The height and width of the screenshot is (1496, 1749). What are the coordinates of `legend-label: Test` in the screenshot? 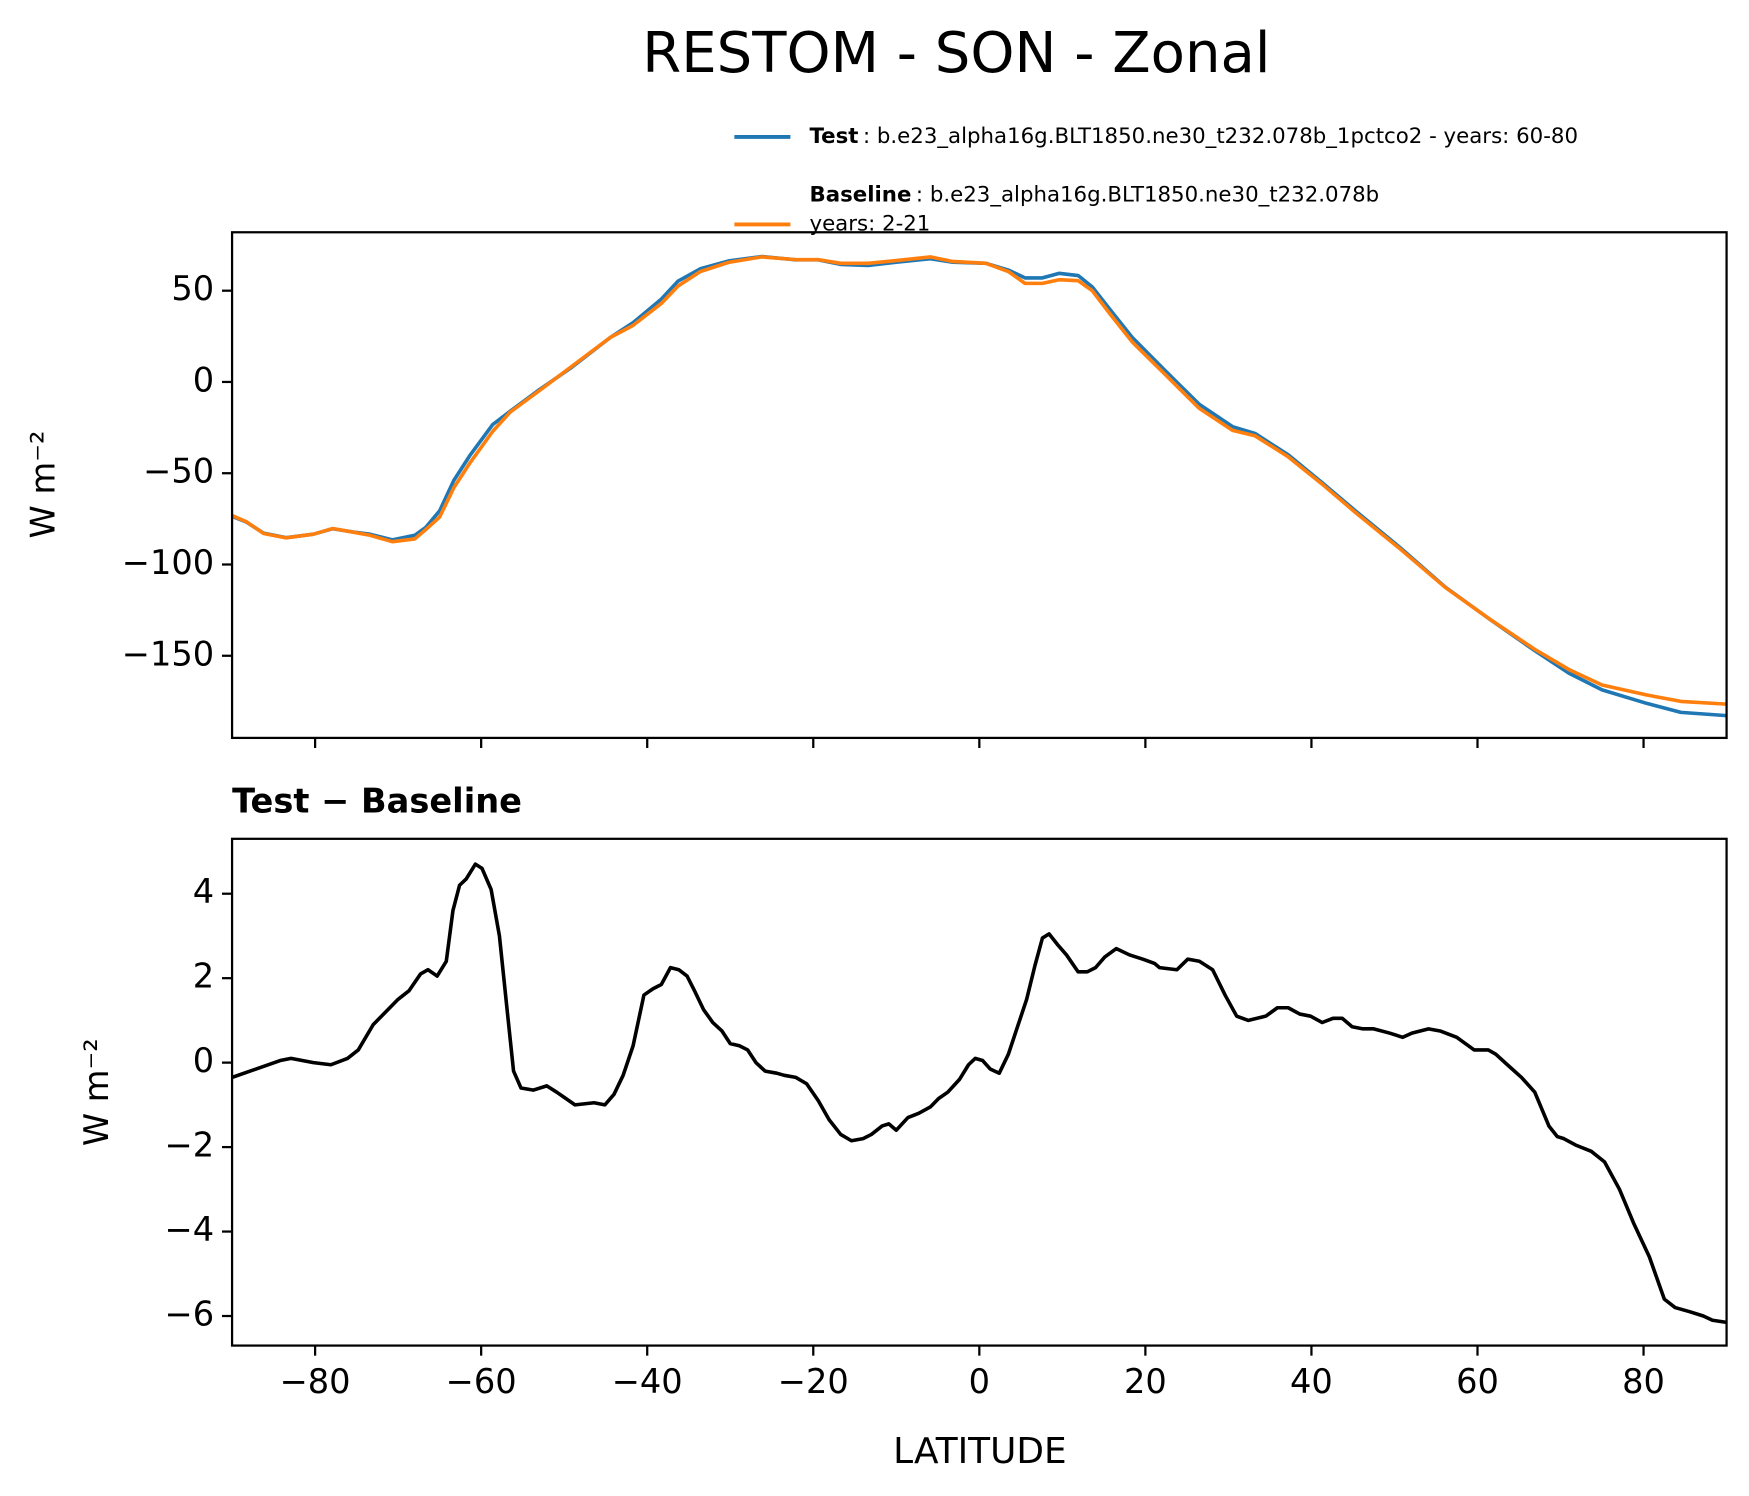 It's located at (833, 136).